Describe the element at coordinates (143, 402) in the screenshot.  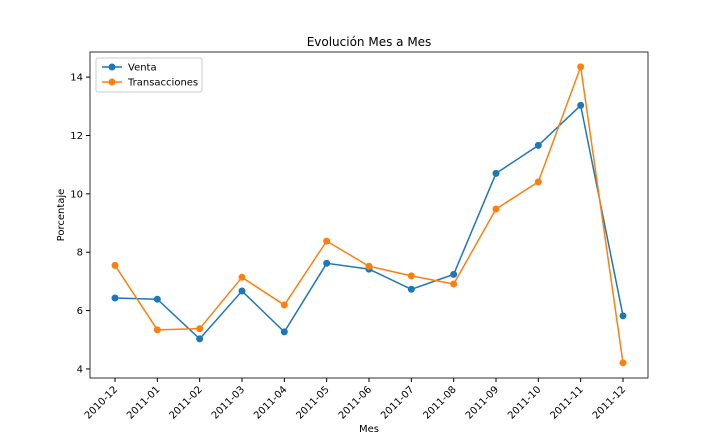
I see `x-tick-label: 2011-01` at that location.